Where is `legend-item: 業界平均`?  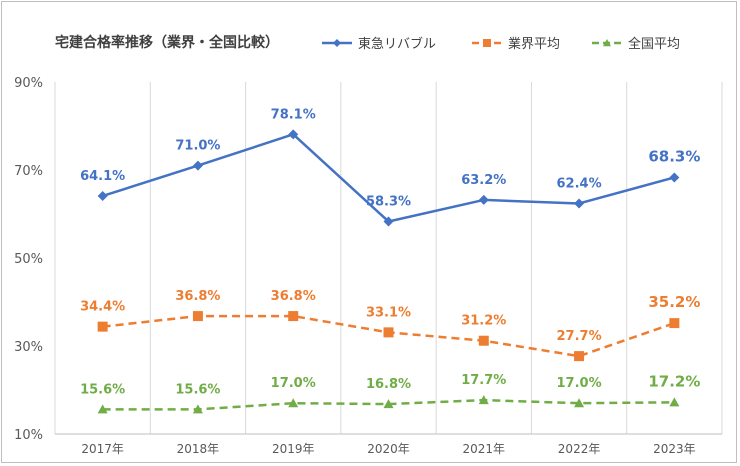 legend-item: 業界平均 is located at coordinates (516, 44).